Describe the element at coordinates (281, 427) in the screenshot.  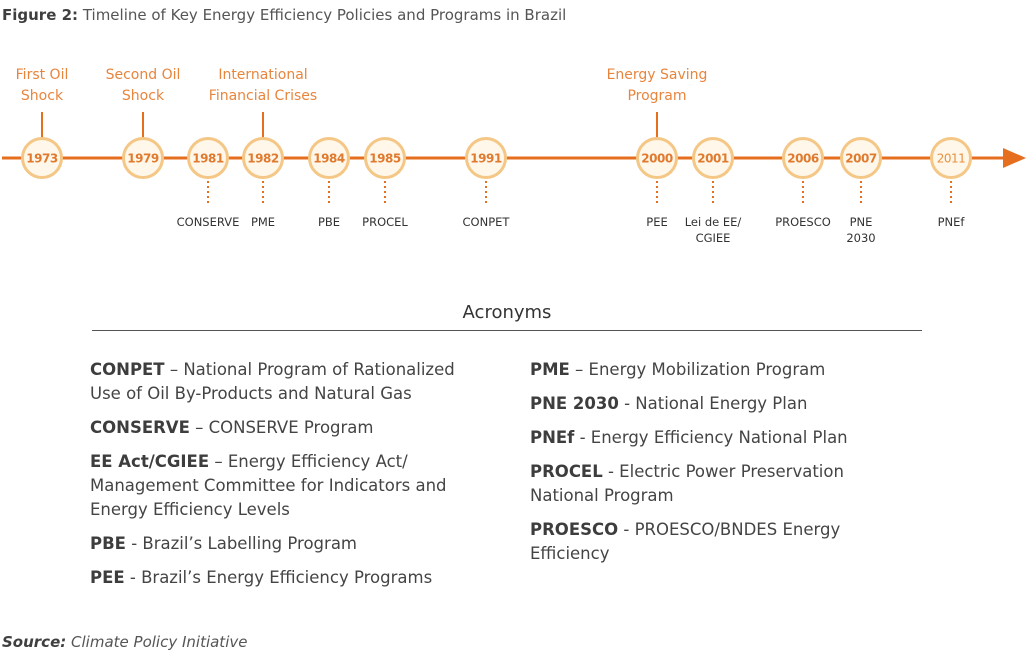
I see `acronym-definition: – CONSERVE Program` at that location.